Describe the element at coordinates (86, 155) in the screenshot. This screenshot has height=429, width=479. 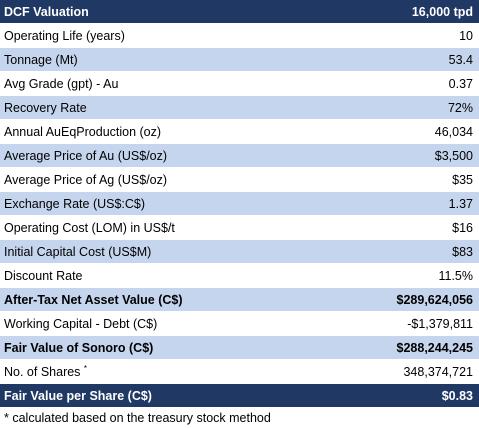
I see `row-label: Average Price of Au (US$/oz)` at that location.